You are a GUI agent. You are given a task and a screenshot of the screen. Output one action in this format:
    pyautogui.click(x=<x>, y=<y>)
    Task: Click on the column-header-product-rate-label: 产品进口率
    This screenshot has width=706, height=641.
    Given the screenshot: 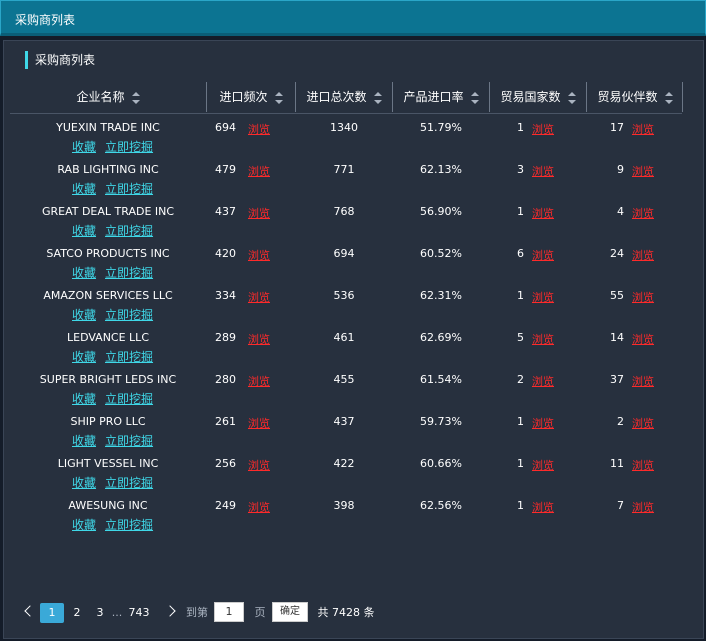 What is the action you would take?
    pyautogui.click(x=433, y=97)
    